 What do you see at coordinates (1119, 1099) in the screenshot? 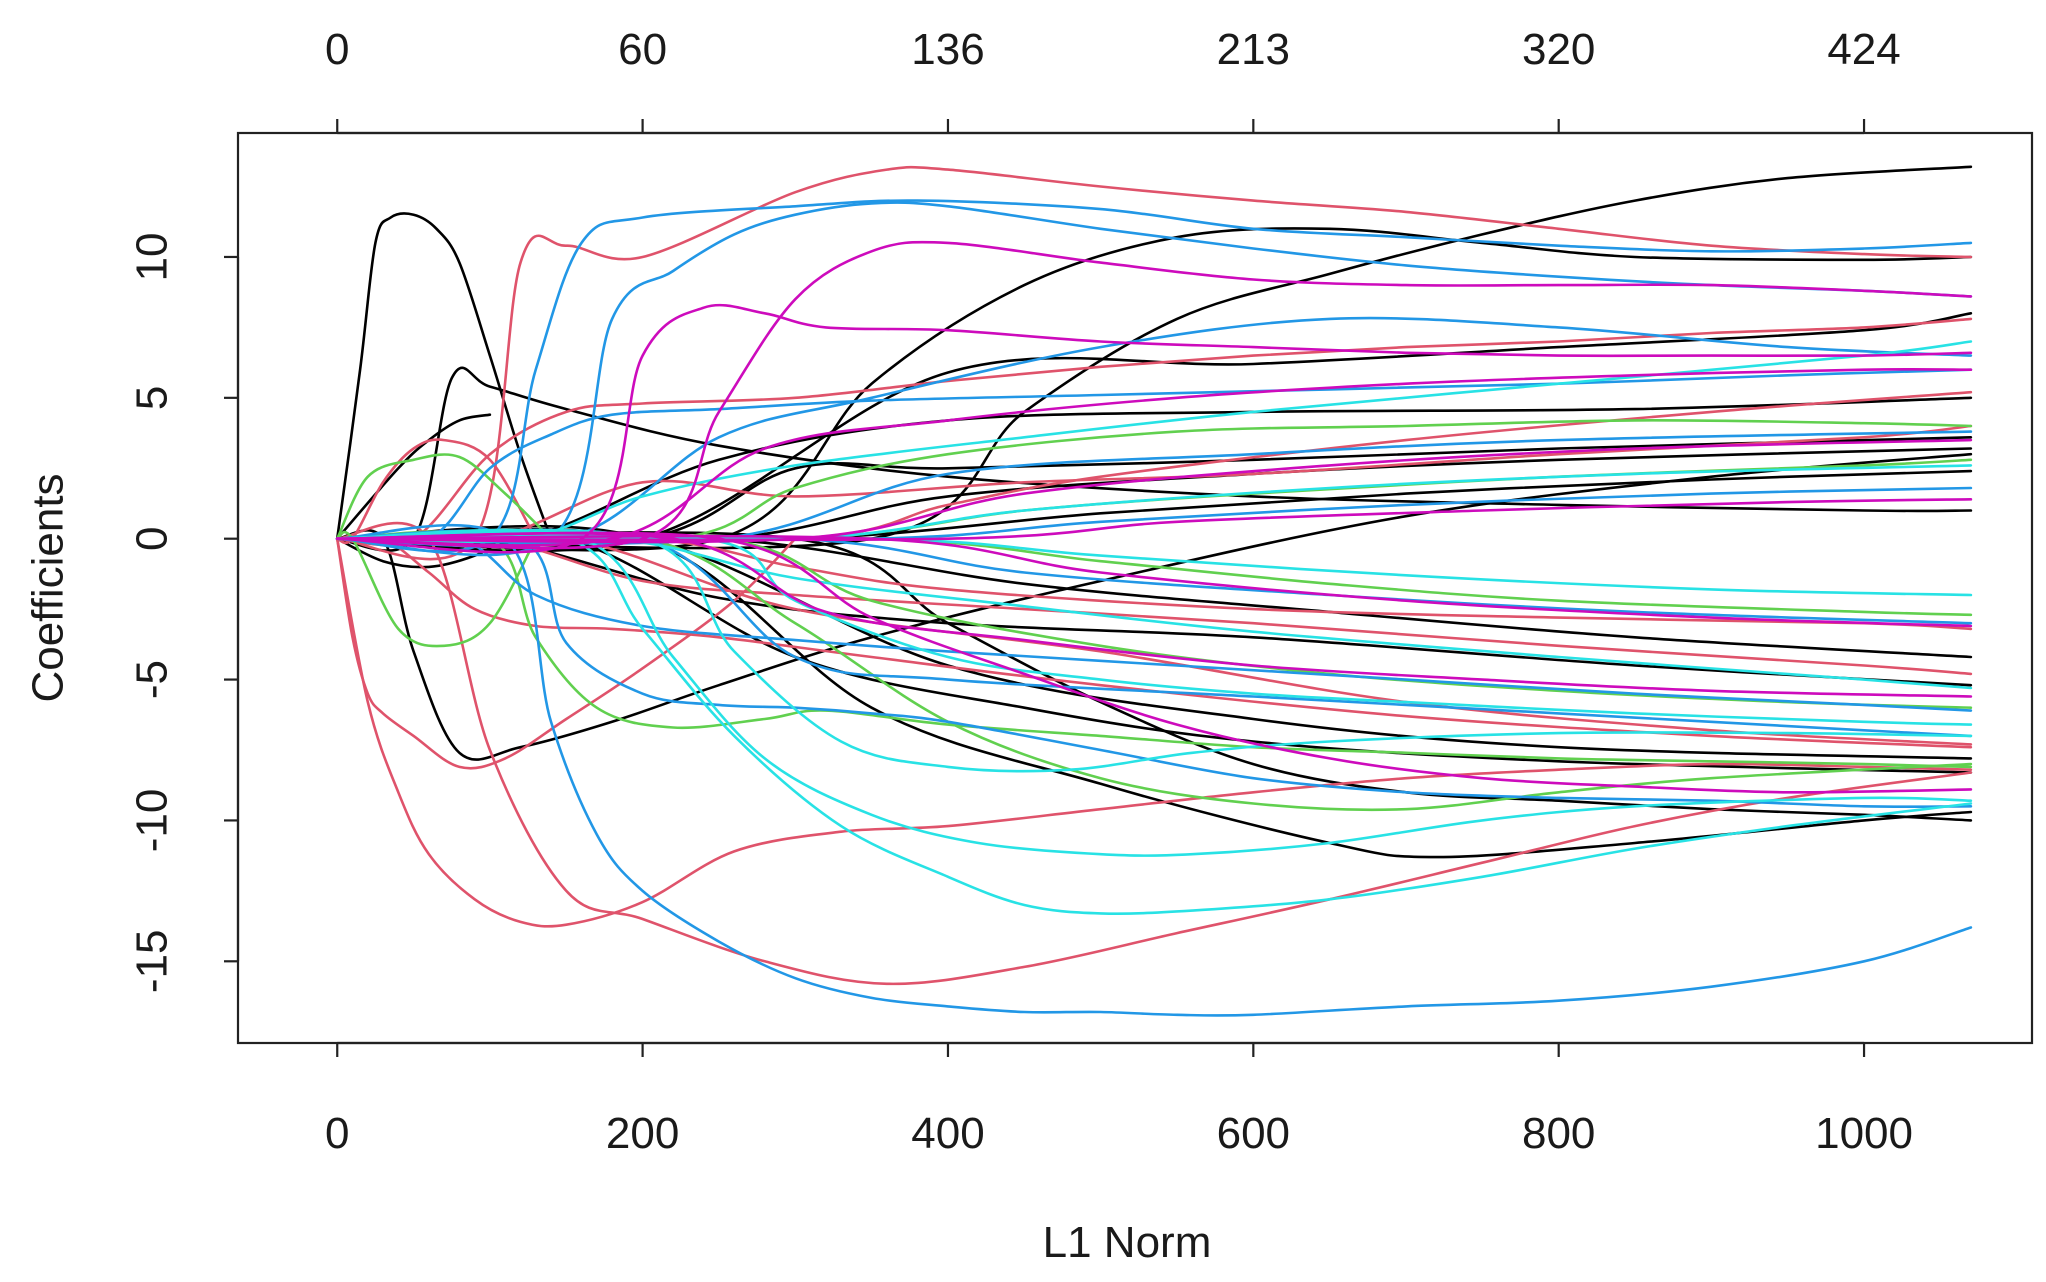
I see `bottom-axis: 0 200 400 600 800 1000` at bounding box center [1119, 1099].